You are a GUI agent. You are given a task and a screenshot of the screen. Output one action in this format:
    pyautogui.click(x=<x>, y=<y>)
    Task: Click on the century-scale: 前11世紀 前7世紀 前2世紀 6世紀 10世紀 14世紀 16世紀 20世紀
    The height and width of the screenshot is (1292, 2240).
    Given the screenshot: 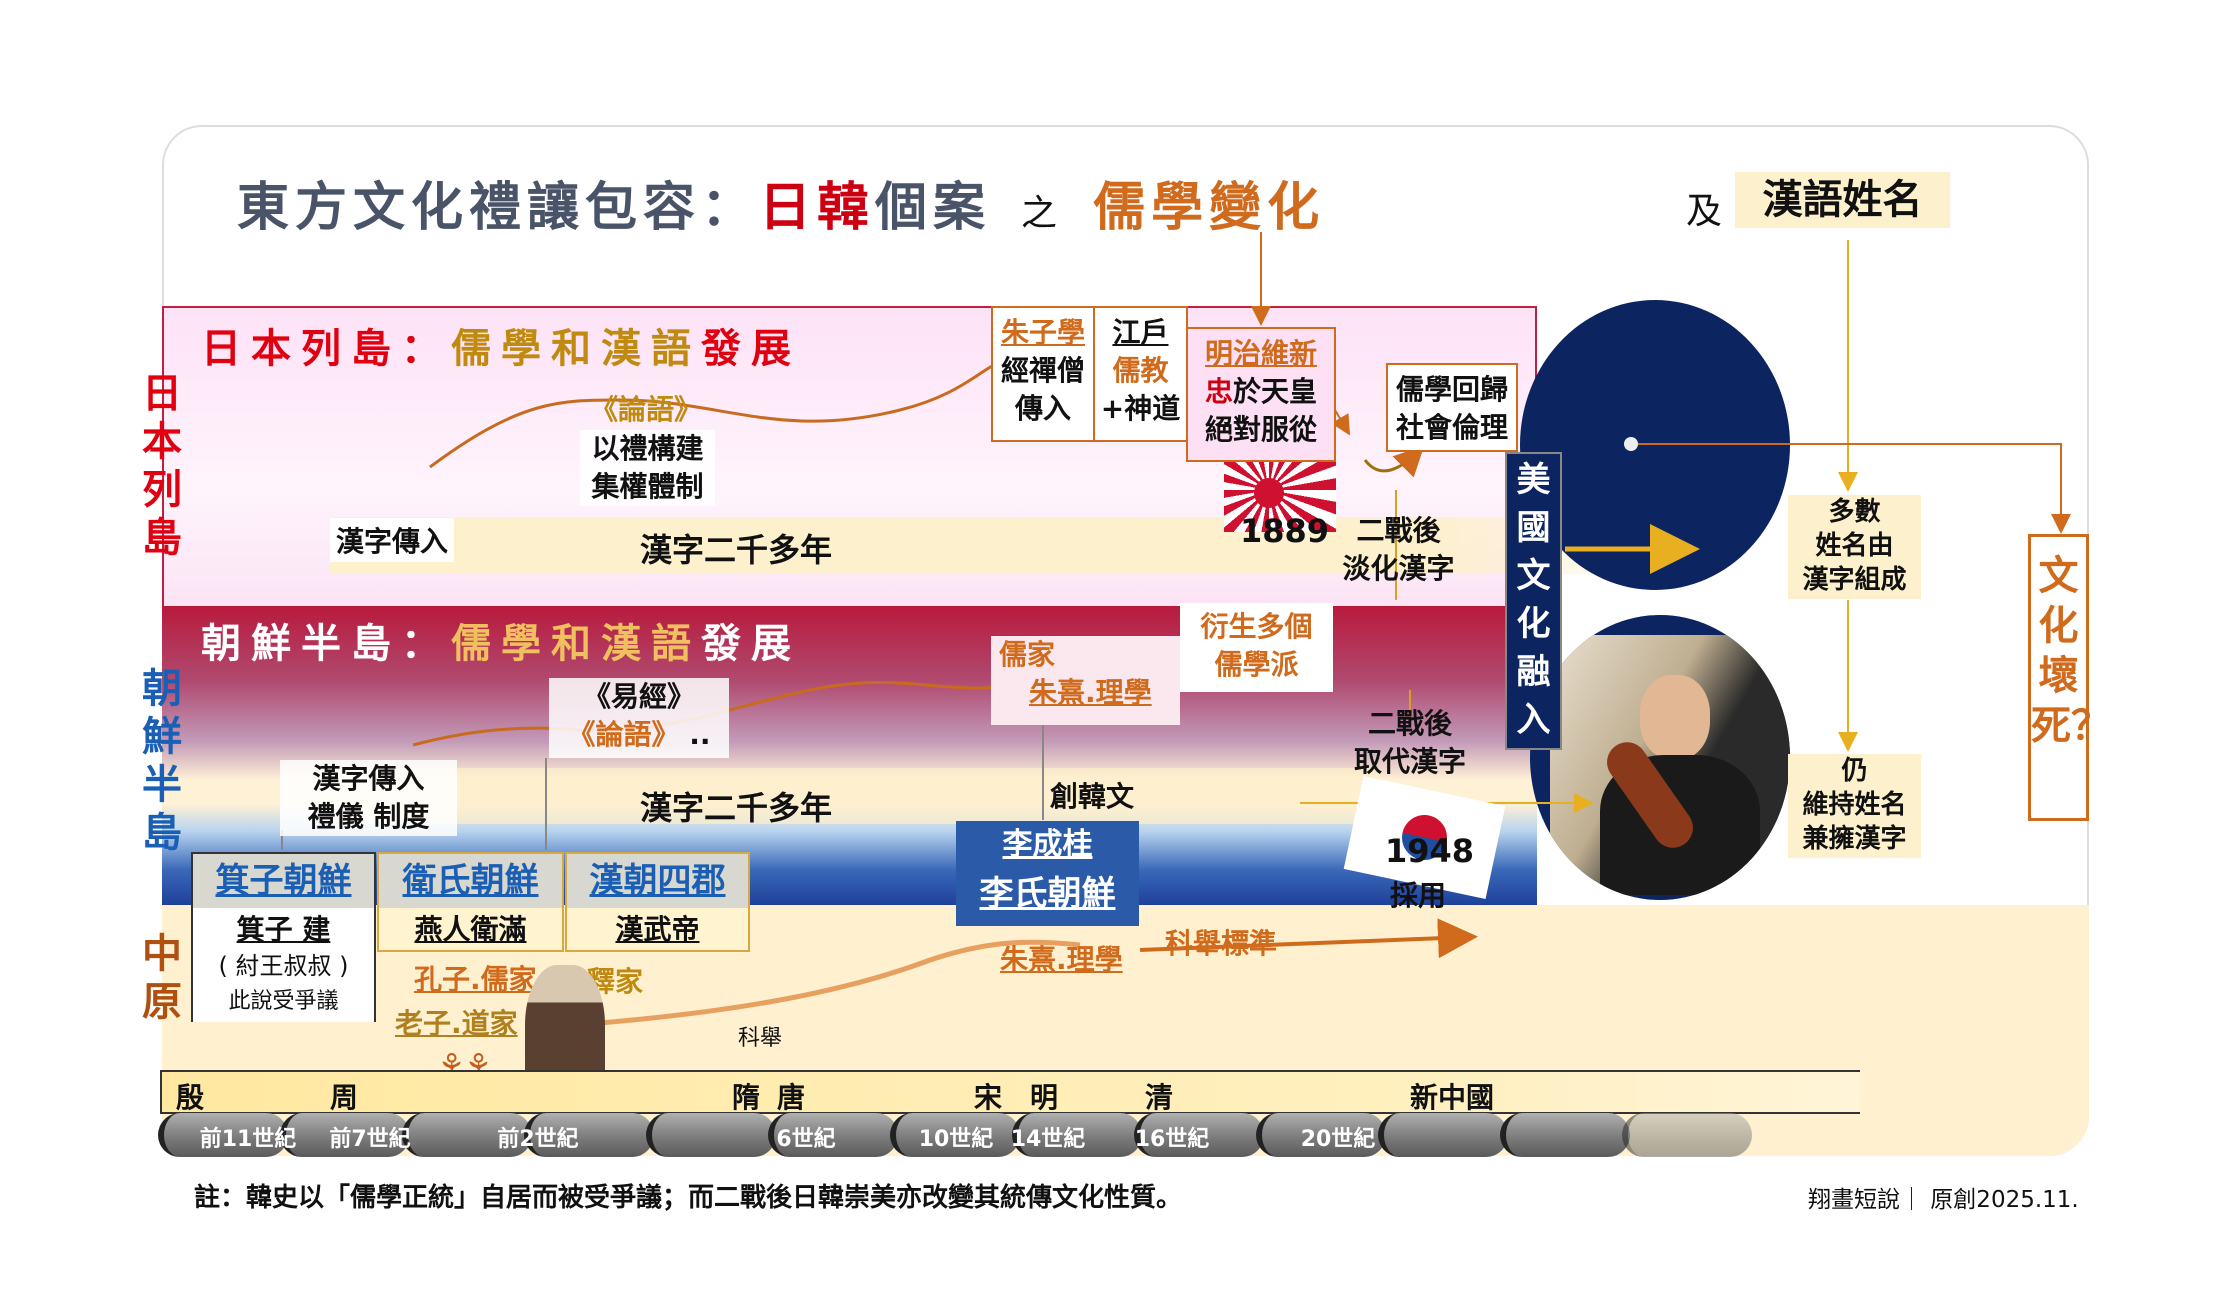 What is the action you would take?
    pyautogui.click(x=1018, y=1135)
    